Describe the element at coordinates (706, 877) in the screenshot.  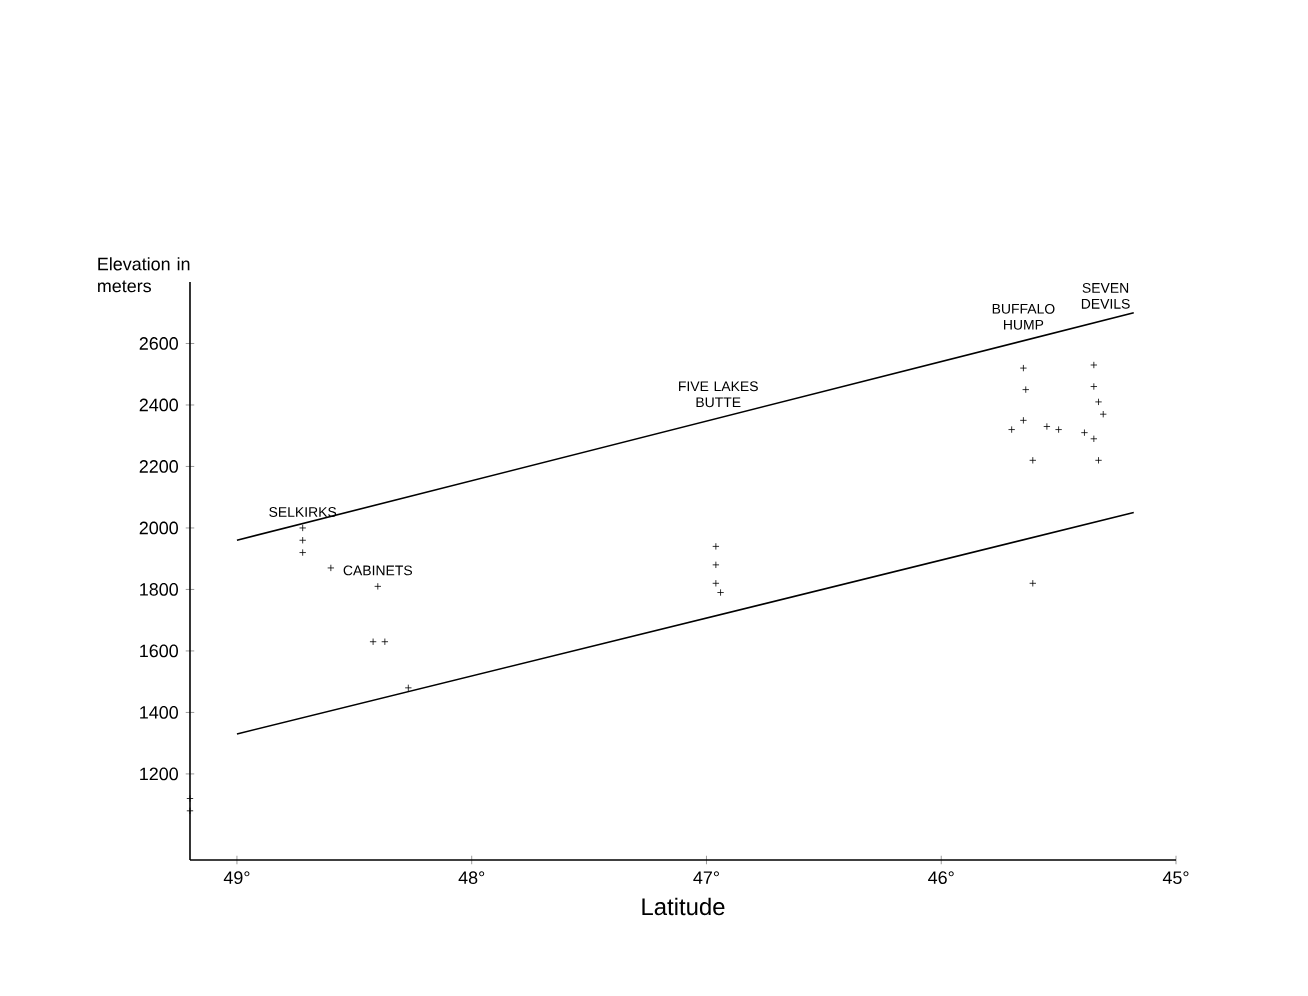
I see `x-tick-label: 47°` at that location.